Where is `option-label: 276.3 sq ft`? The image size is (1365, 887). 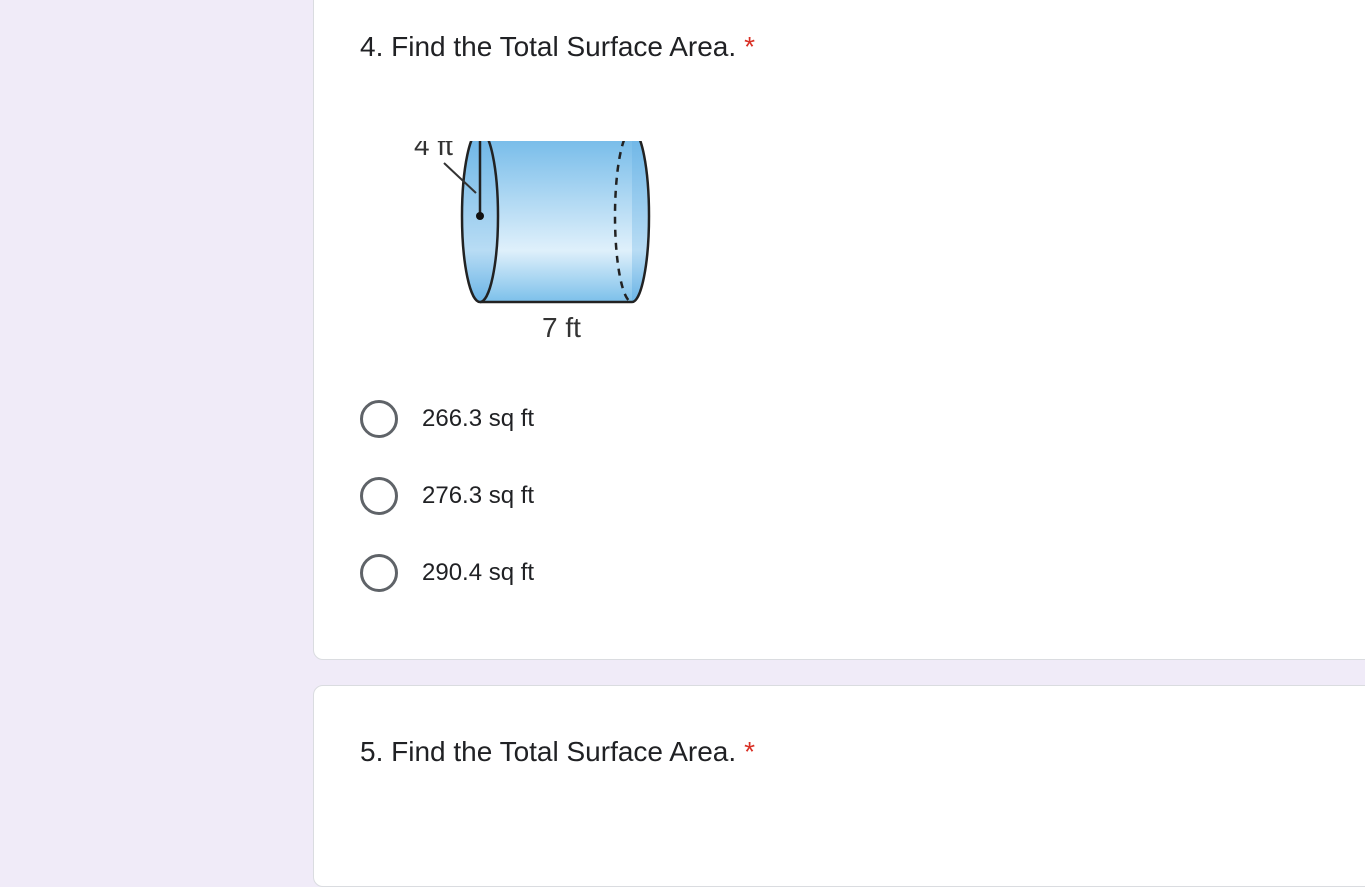 option-label: 276.3 sq ft is located at coordinates (478, 495).